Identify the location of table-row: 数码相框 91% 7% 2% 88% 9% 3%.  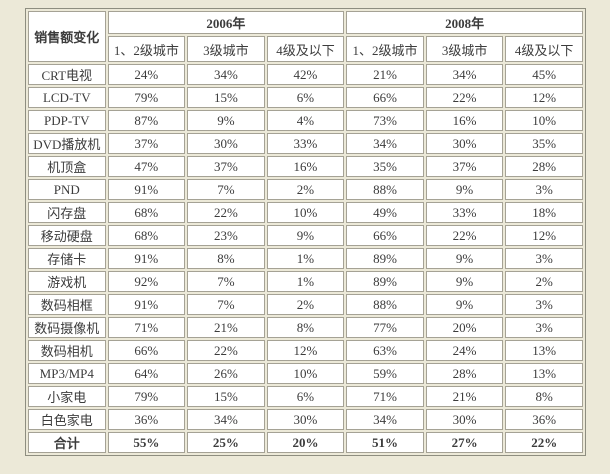
(305, 304).